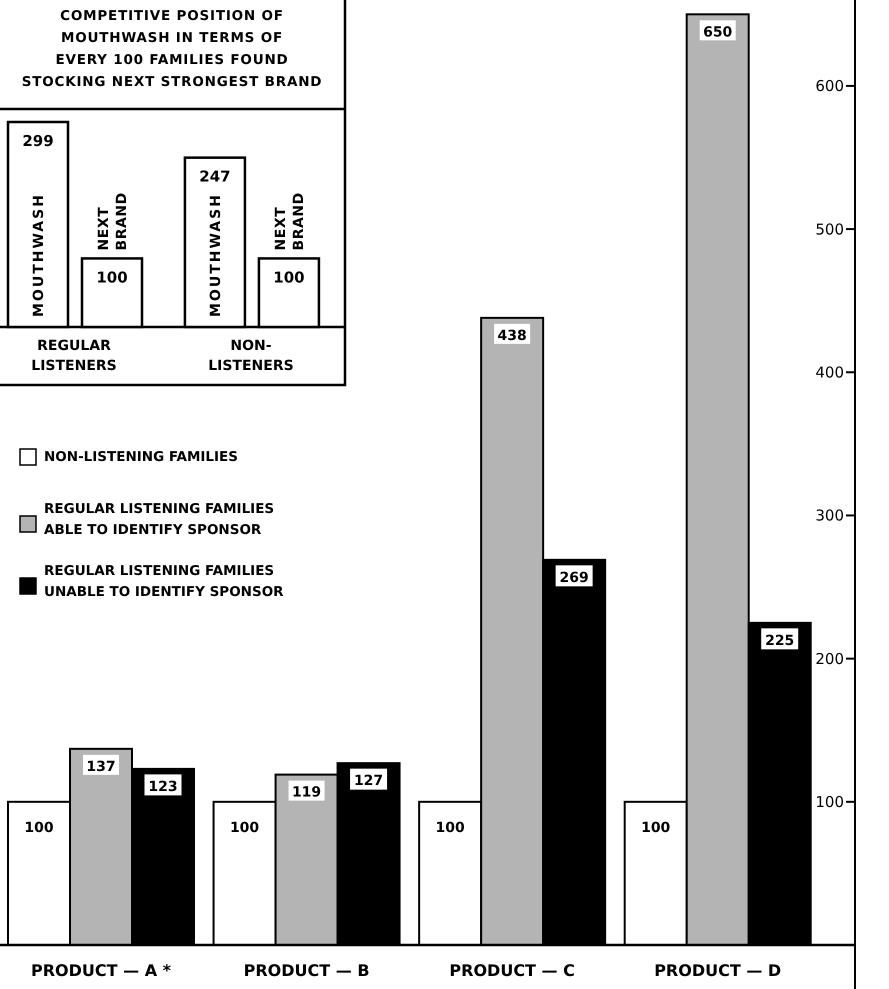  What do you see at coordinates (172, 49) in the screenshot?
I see `chart-title: COMPETITIVE POSITION OF MOUTHWASH IN TERMS OF EVERY 100 FAMILIES FOUND STOCKING NEXT STRONGEST BRAND` at bounding box center [172, 49].